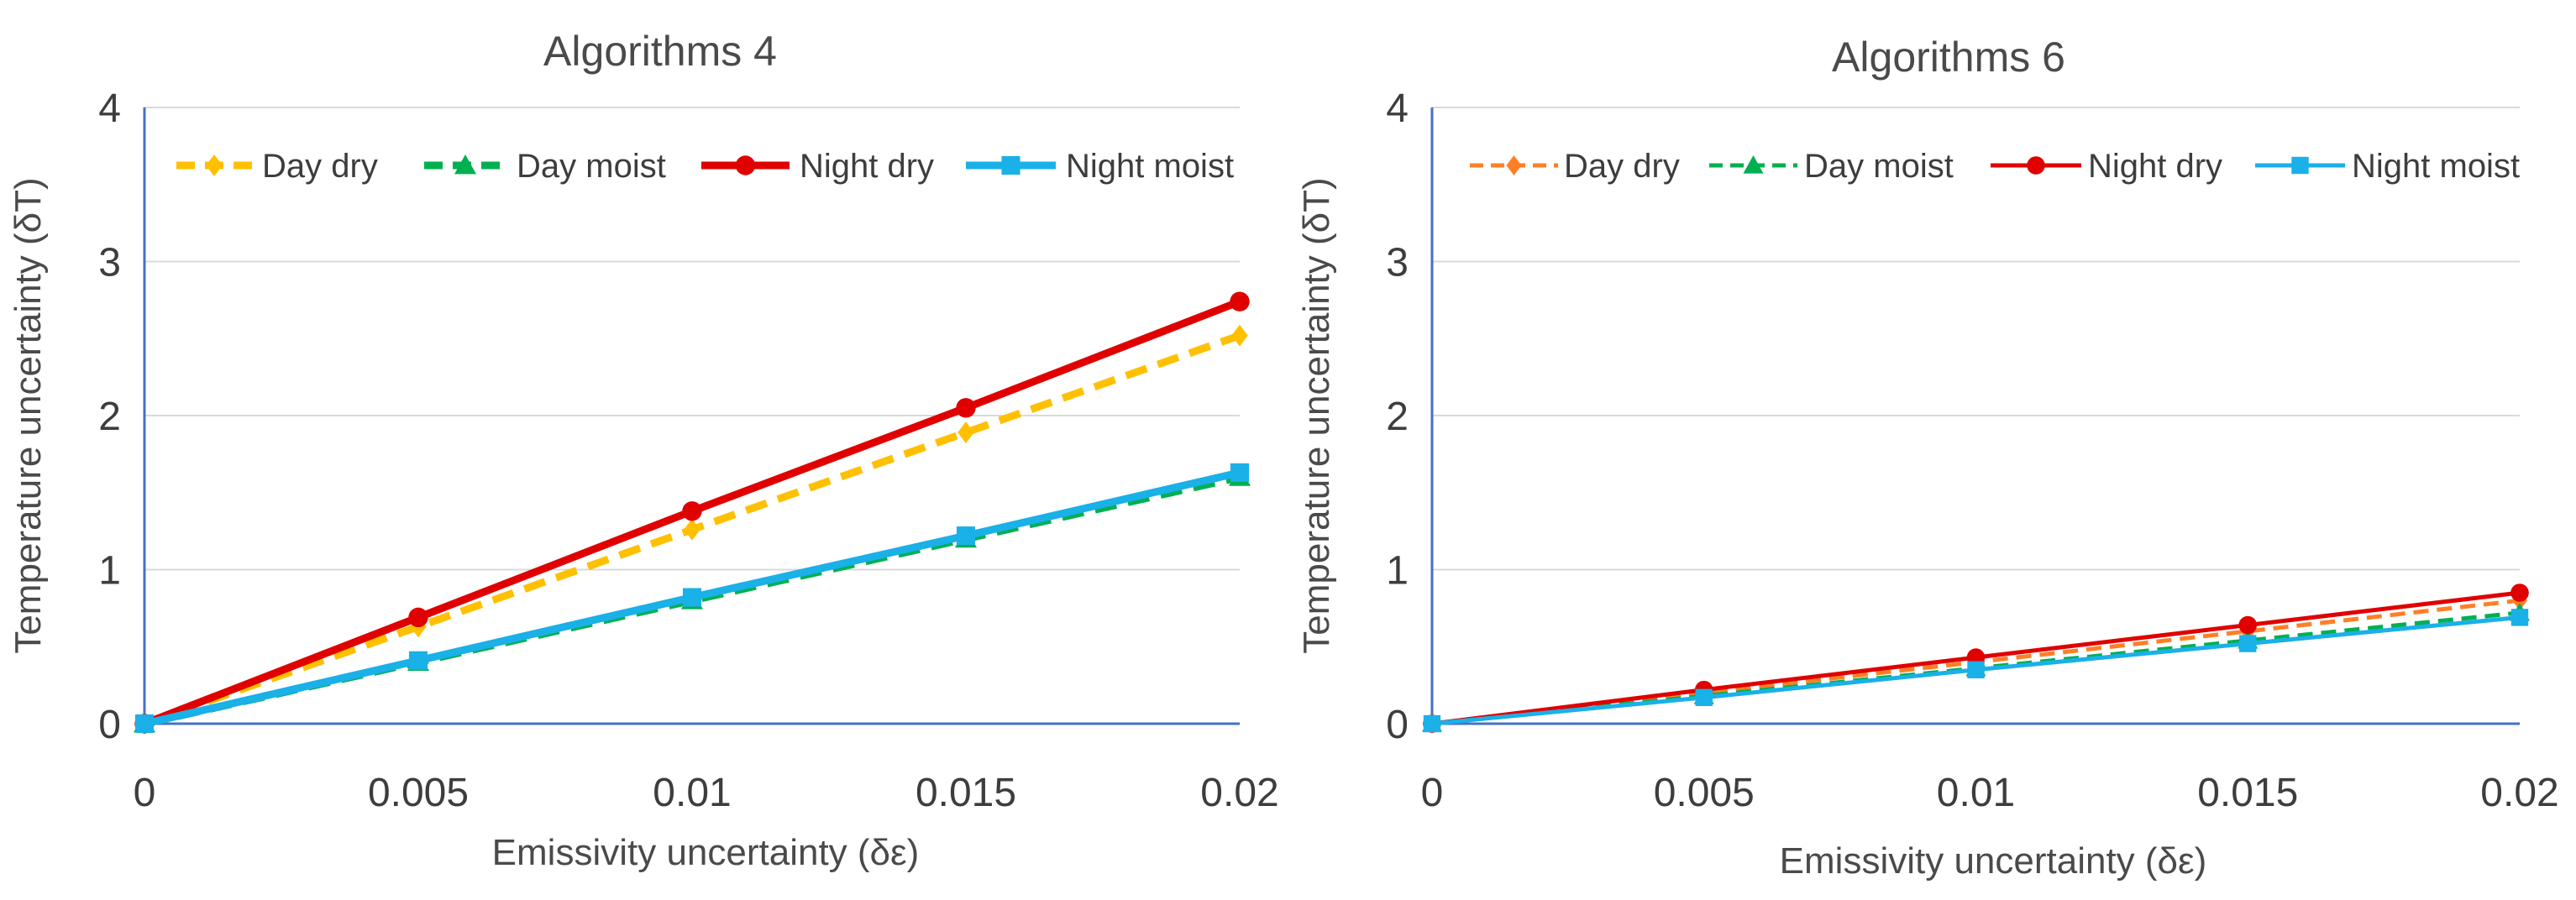 The width and height of the screenshot is (2576, 900). What do you see at coordinates (660, 51) in the screenshot?
I see `chart-title: Algorithms 4` at bounding box center [660, 51].